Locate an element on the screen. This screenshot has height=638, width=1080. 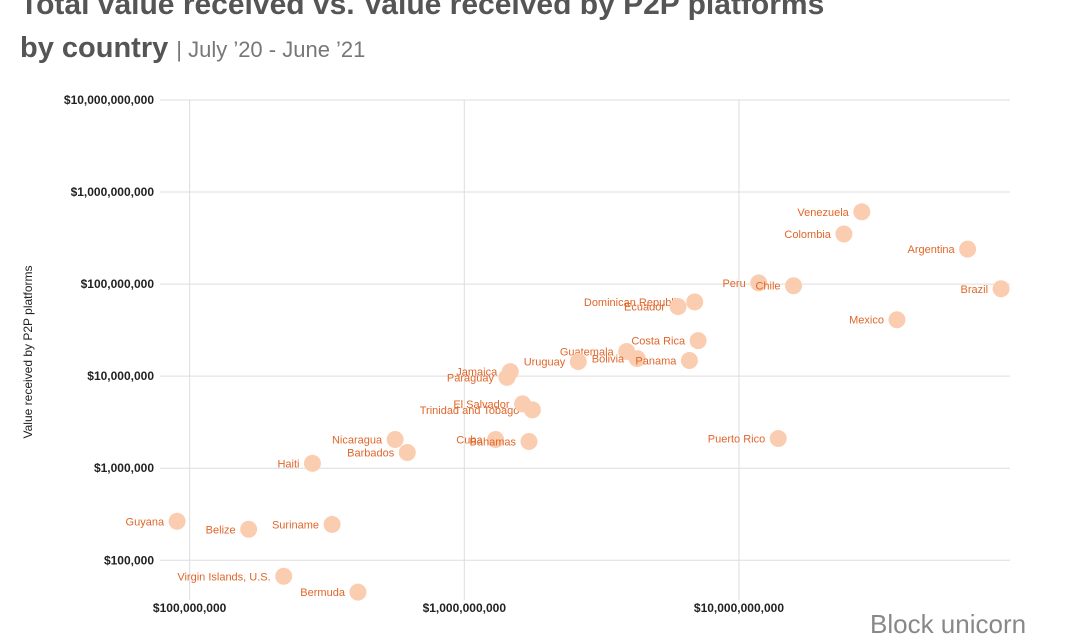
point-label: Panama is located at coordinates (656, 361).